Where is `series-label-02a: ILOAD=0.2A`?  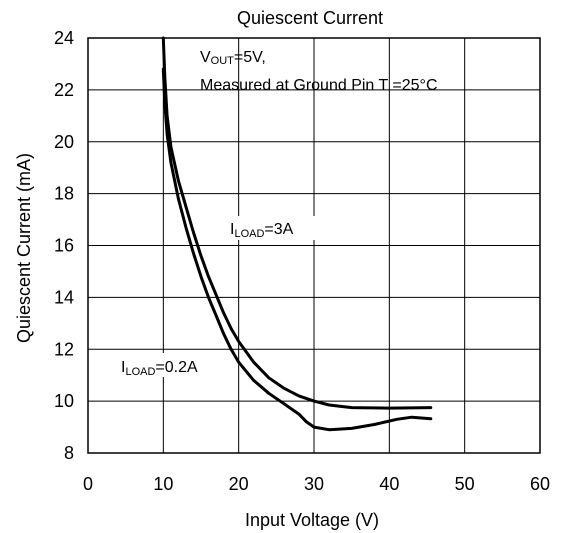 series-label-02a: ILOAD=0.2A is located at coordinates (159, 368).